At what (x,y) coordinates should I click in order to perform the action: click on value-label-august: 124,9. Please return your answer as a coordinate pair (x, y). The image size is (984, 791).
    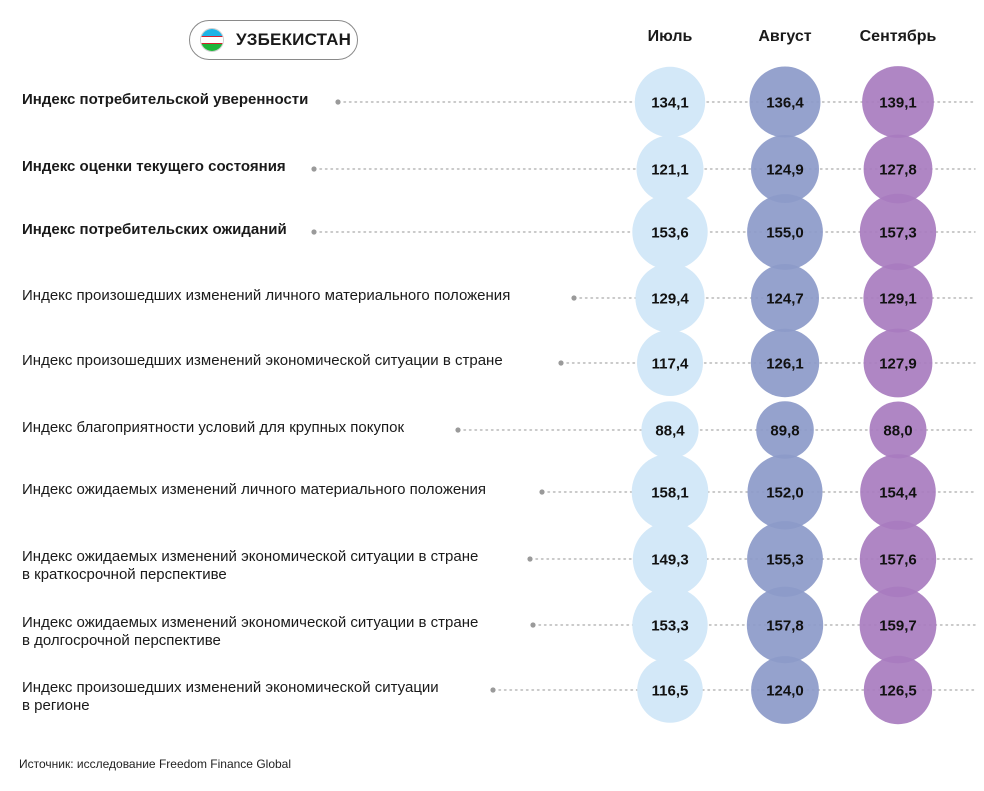
    Looking at the image, I should click on (785, 170).